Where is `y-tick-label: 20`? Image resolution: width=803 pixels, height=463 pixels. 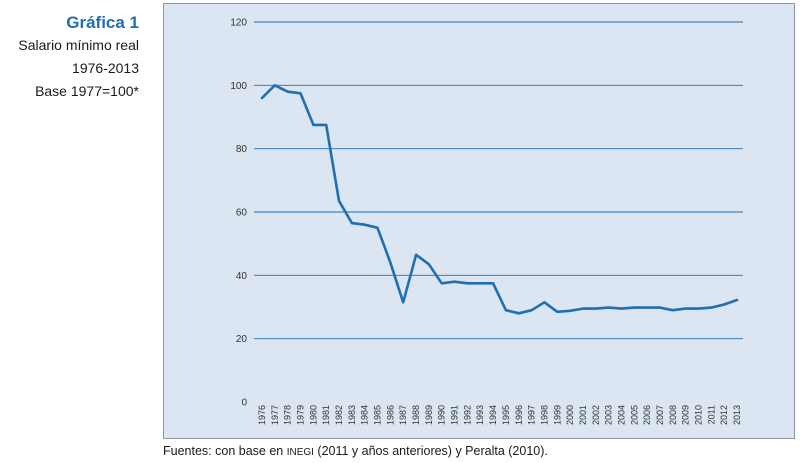 y-tick-label: 20 is located at coordinates (242, 339).